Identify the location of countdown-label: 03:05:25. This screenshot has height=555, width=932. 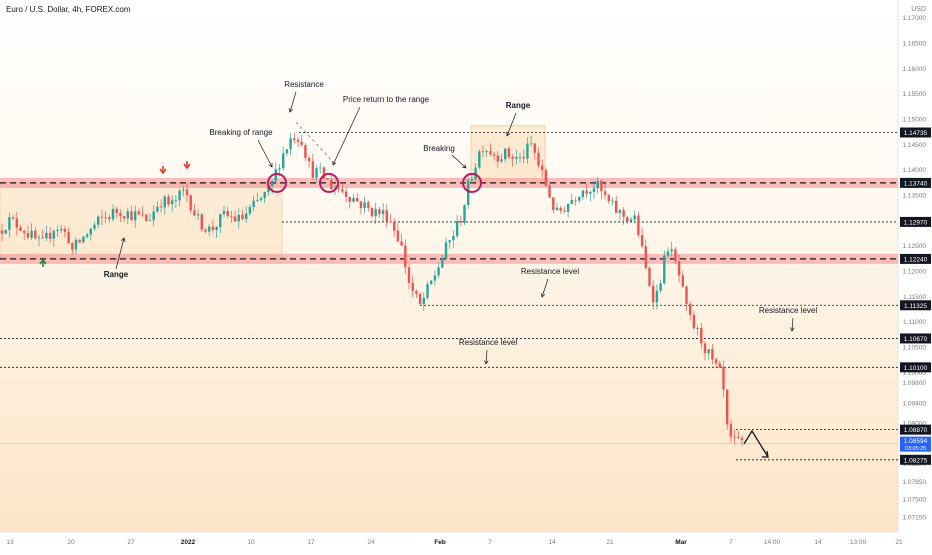
(915, 449).